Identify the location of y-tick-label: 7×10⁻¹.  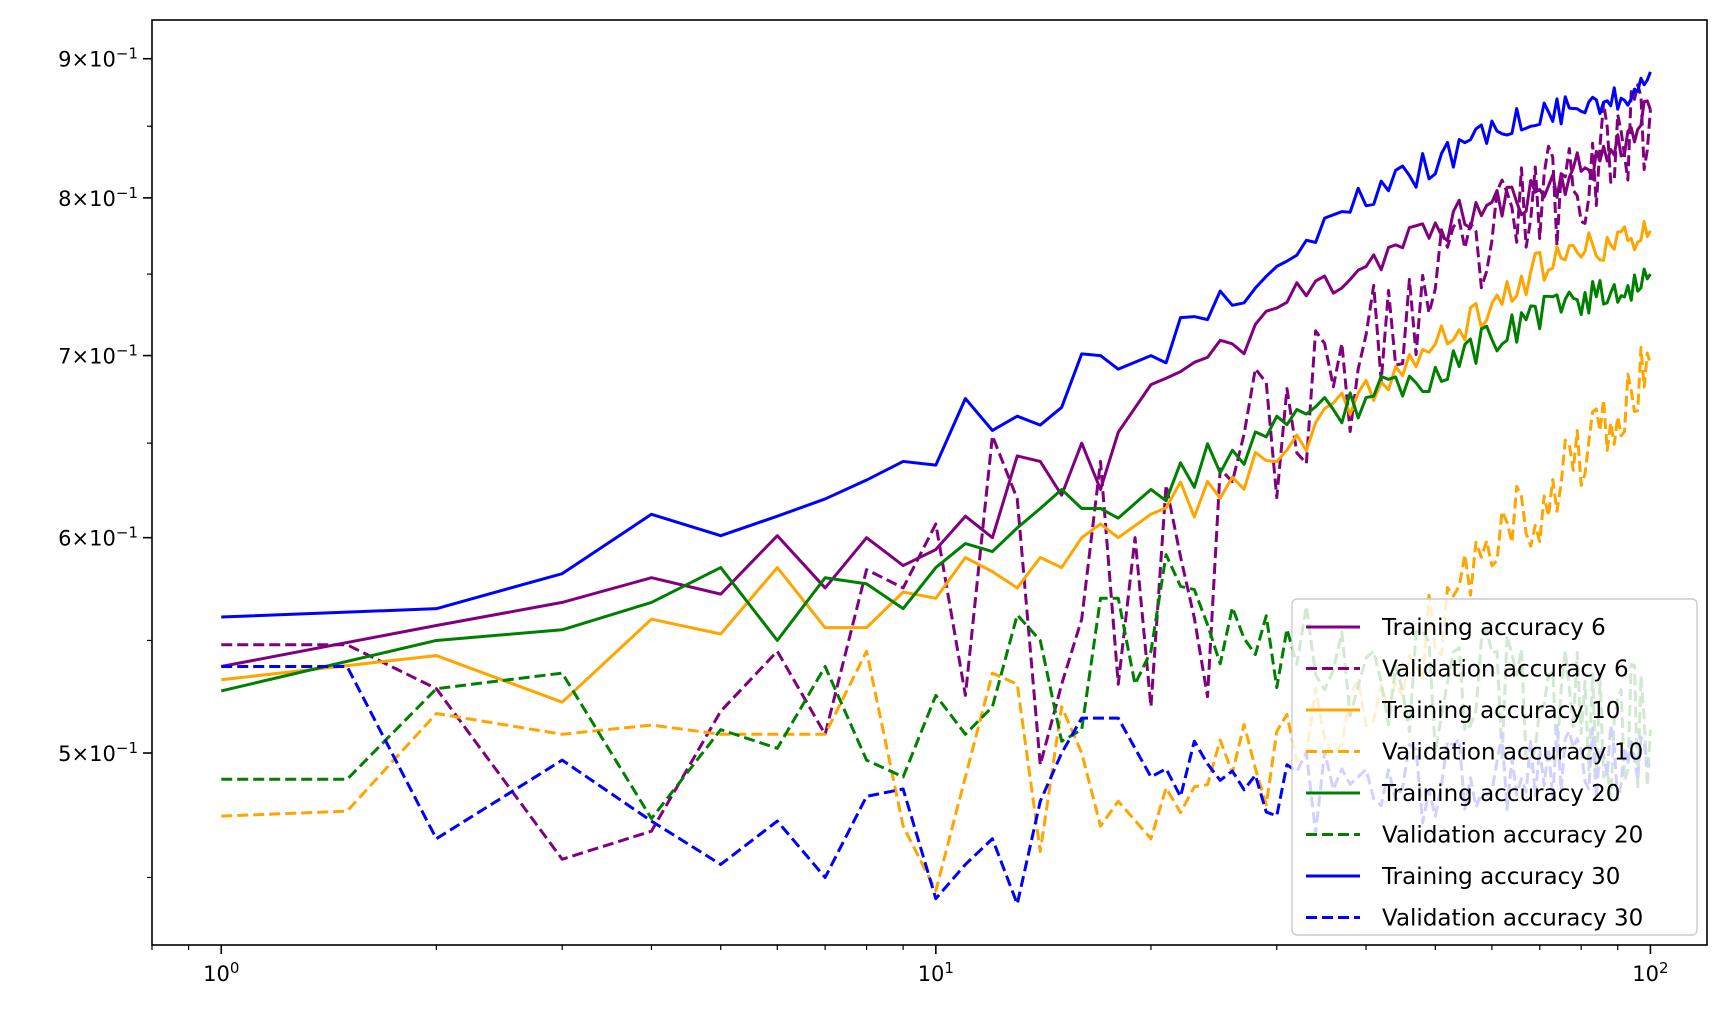
(98, 354).